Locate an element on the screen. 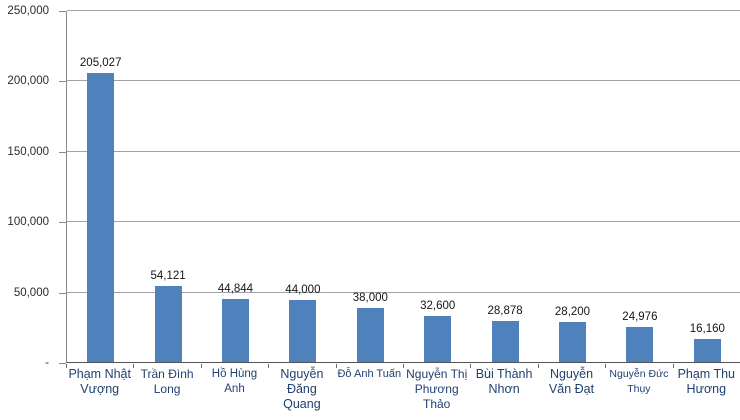  bar-value-label: 54,121 is located at coordinates (168, 276).